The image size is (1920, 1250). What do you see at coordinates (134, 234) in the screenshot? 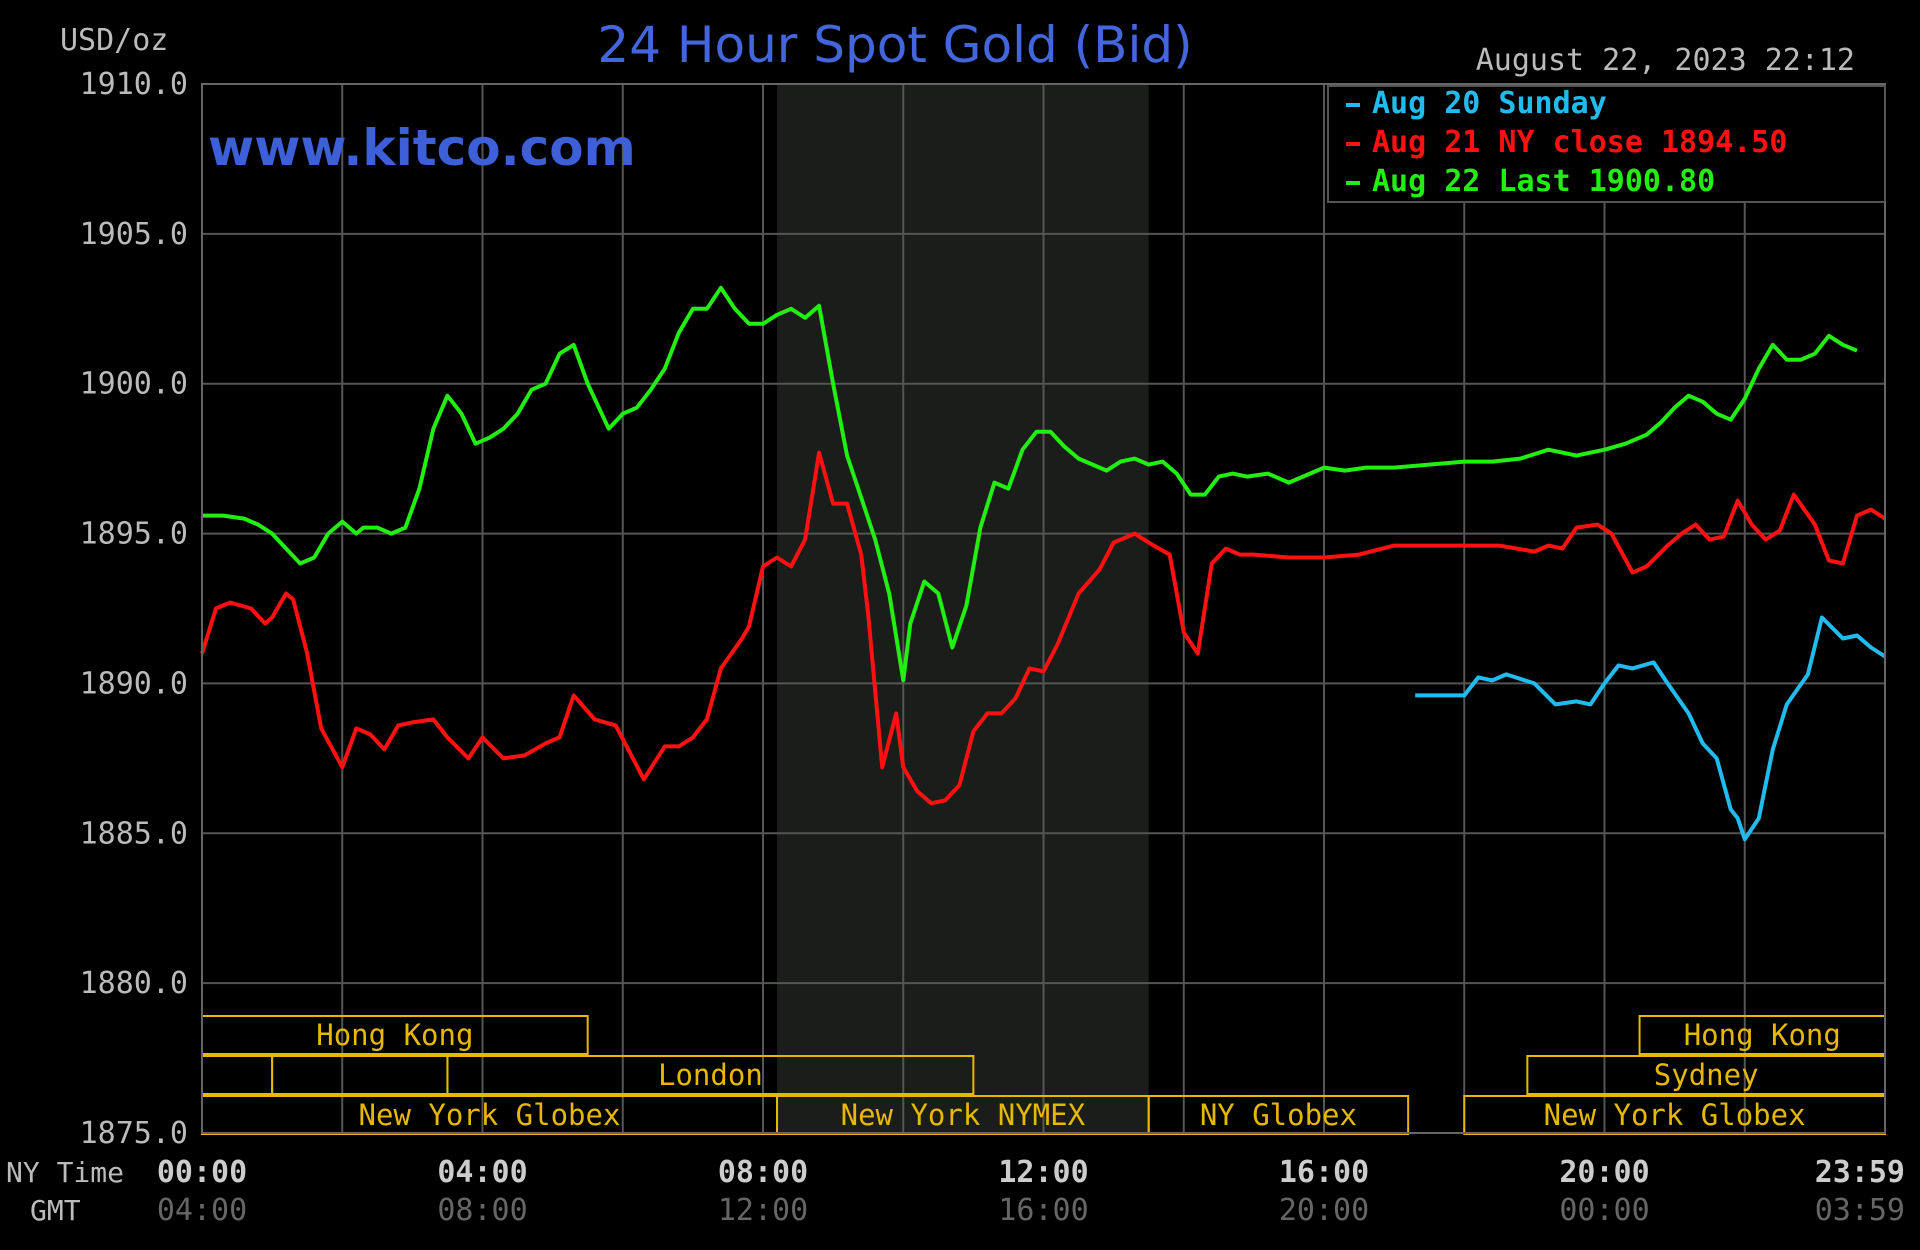
I see `y-tick-label: 1905.0` at bounding box center [134, 234].